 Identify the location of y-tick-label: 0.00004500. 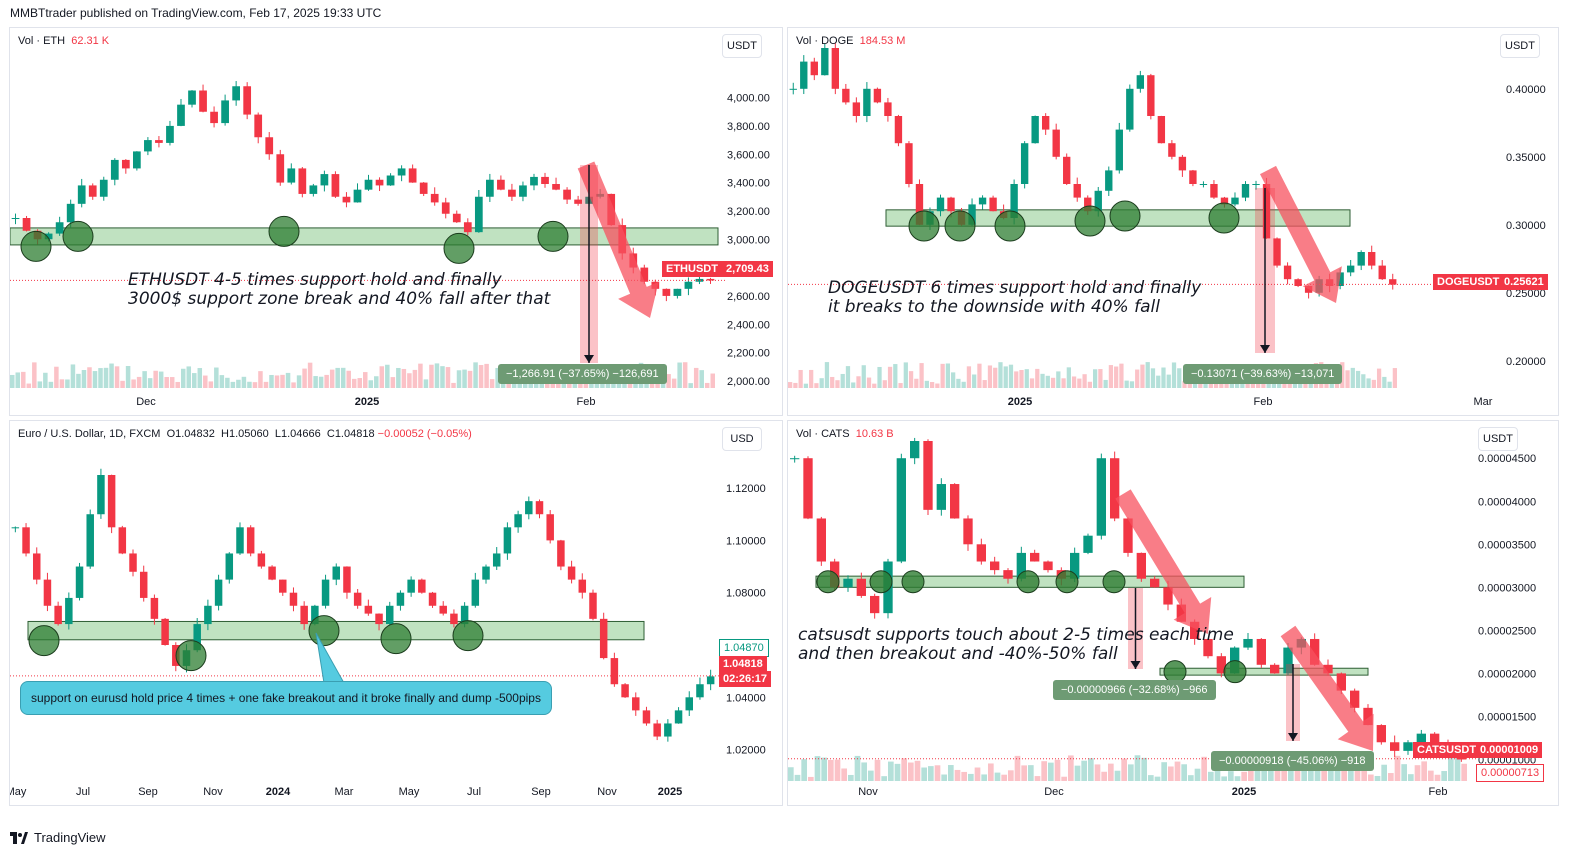
(1507, 459).